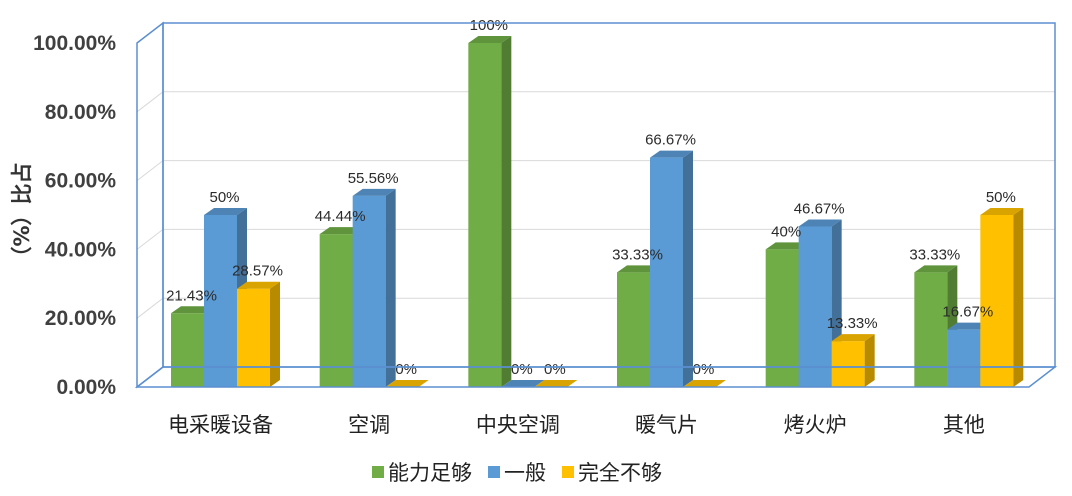  Describe the element at coordinates (220, 425) in the screenshot. I see `x-category-label: 电采暖设备` at that location.